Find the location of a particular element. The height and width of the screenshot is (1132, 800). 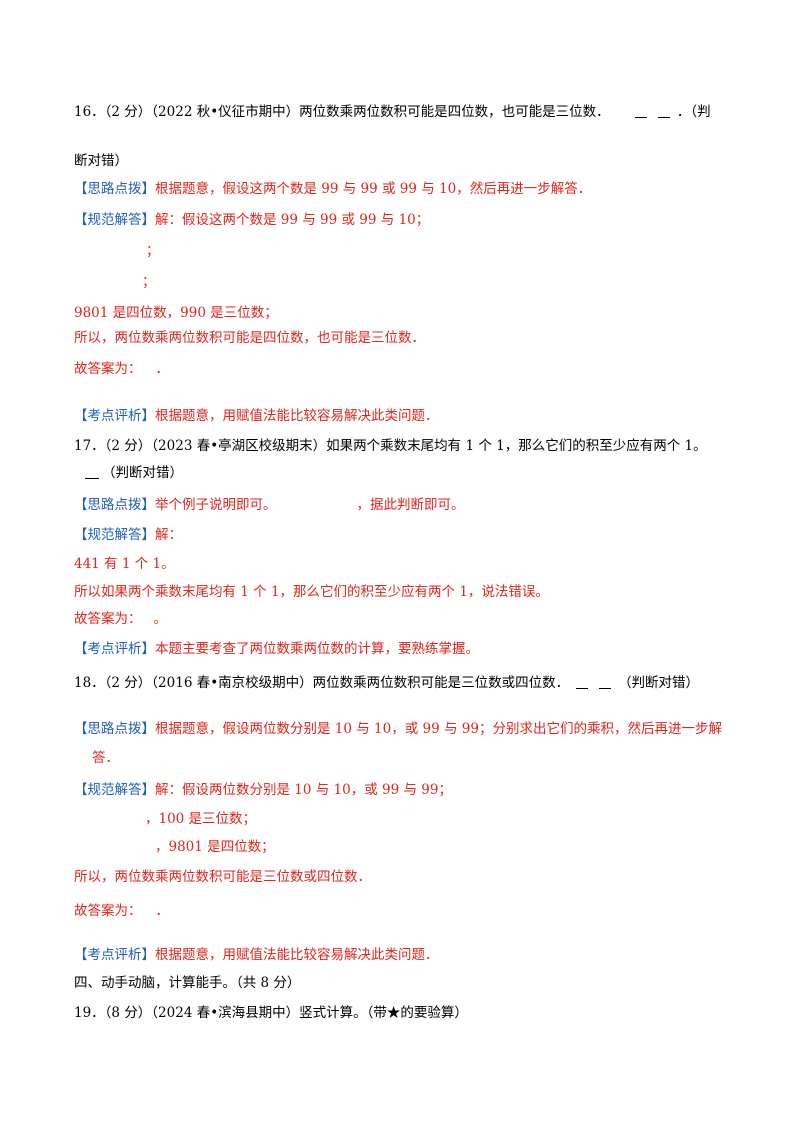

section-heading: 四、动手动脑，计算能手。（共 8 分） is located at coordinates (187, 983).